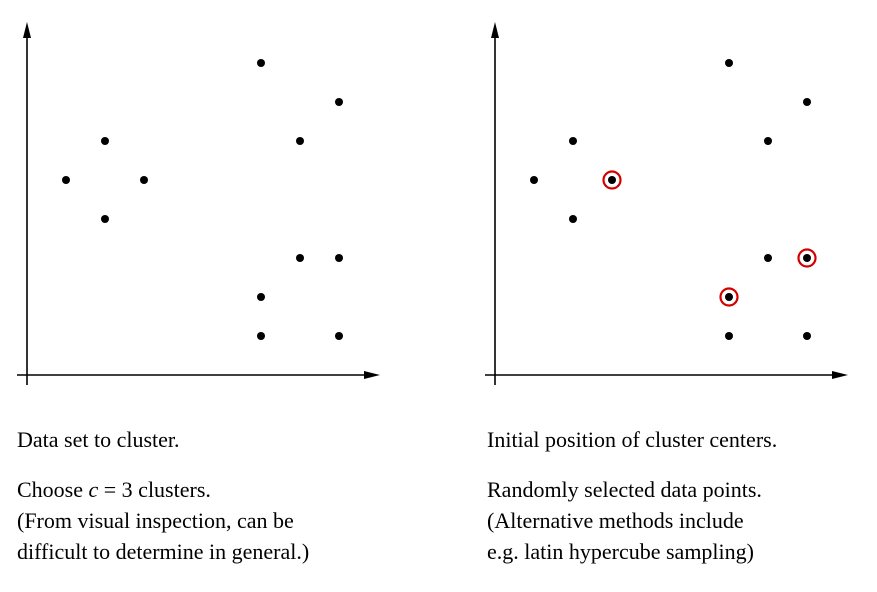 The width and height of the screenshot is (877, 592). Describe the element at coordinates (155, 520) in the screenshot. I see `left-caption-line-2: (From visual inspection, can be` at that location.